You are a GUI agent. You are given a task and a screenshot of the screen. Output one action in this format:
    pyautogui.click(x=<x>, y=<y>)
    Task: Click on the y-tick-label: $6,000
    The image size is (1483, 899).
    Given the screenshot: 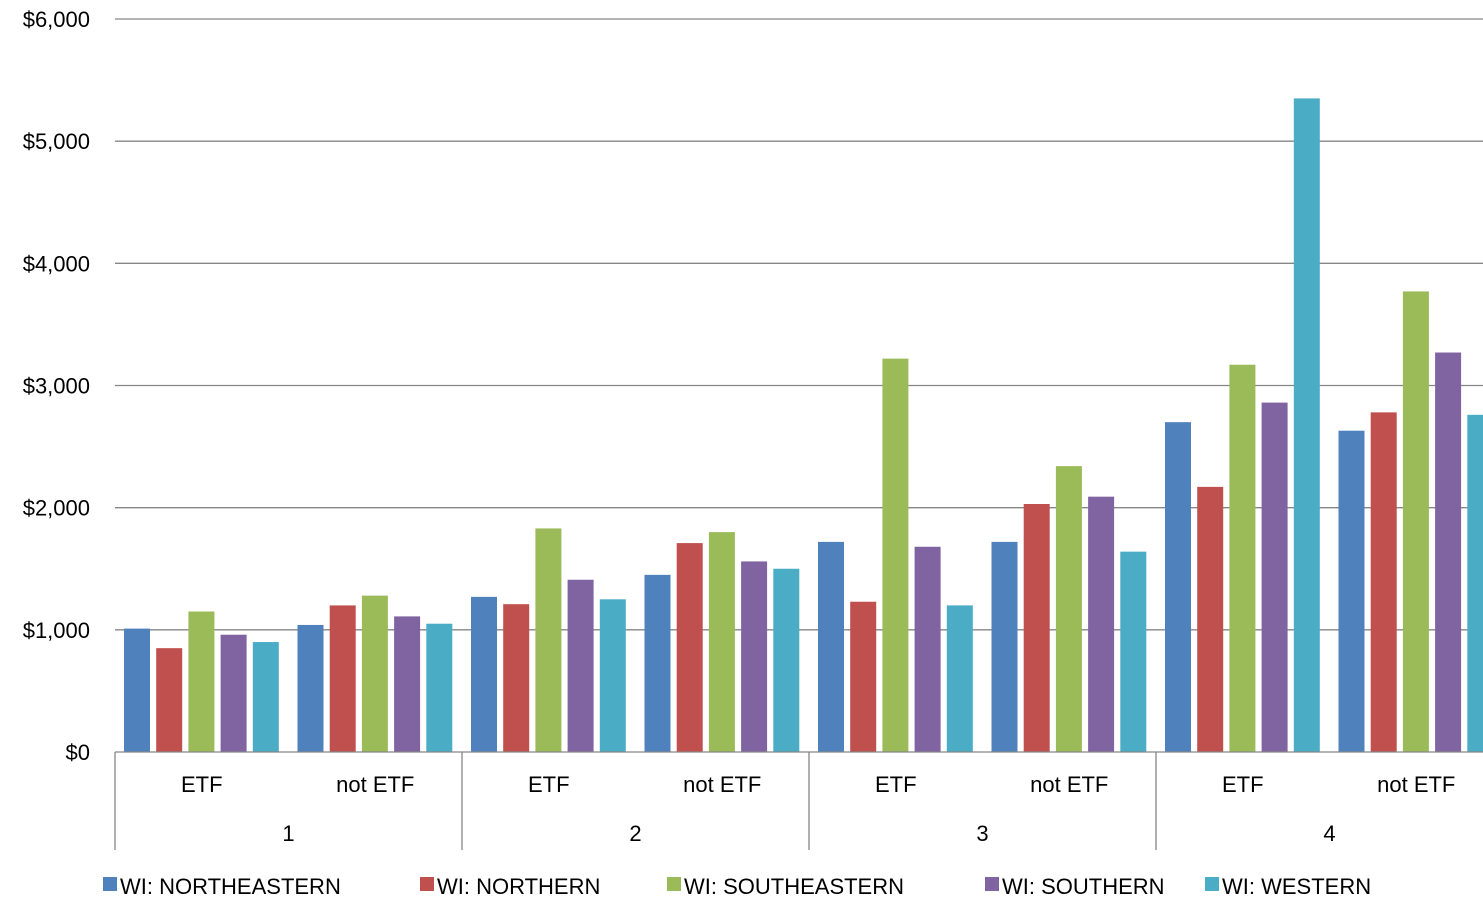 What is the action you would take?
    pyautogui.click(x=56, y=19)
    